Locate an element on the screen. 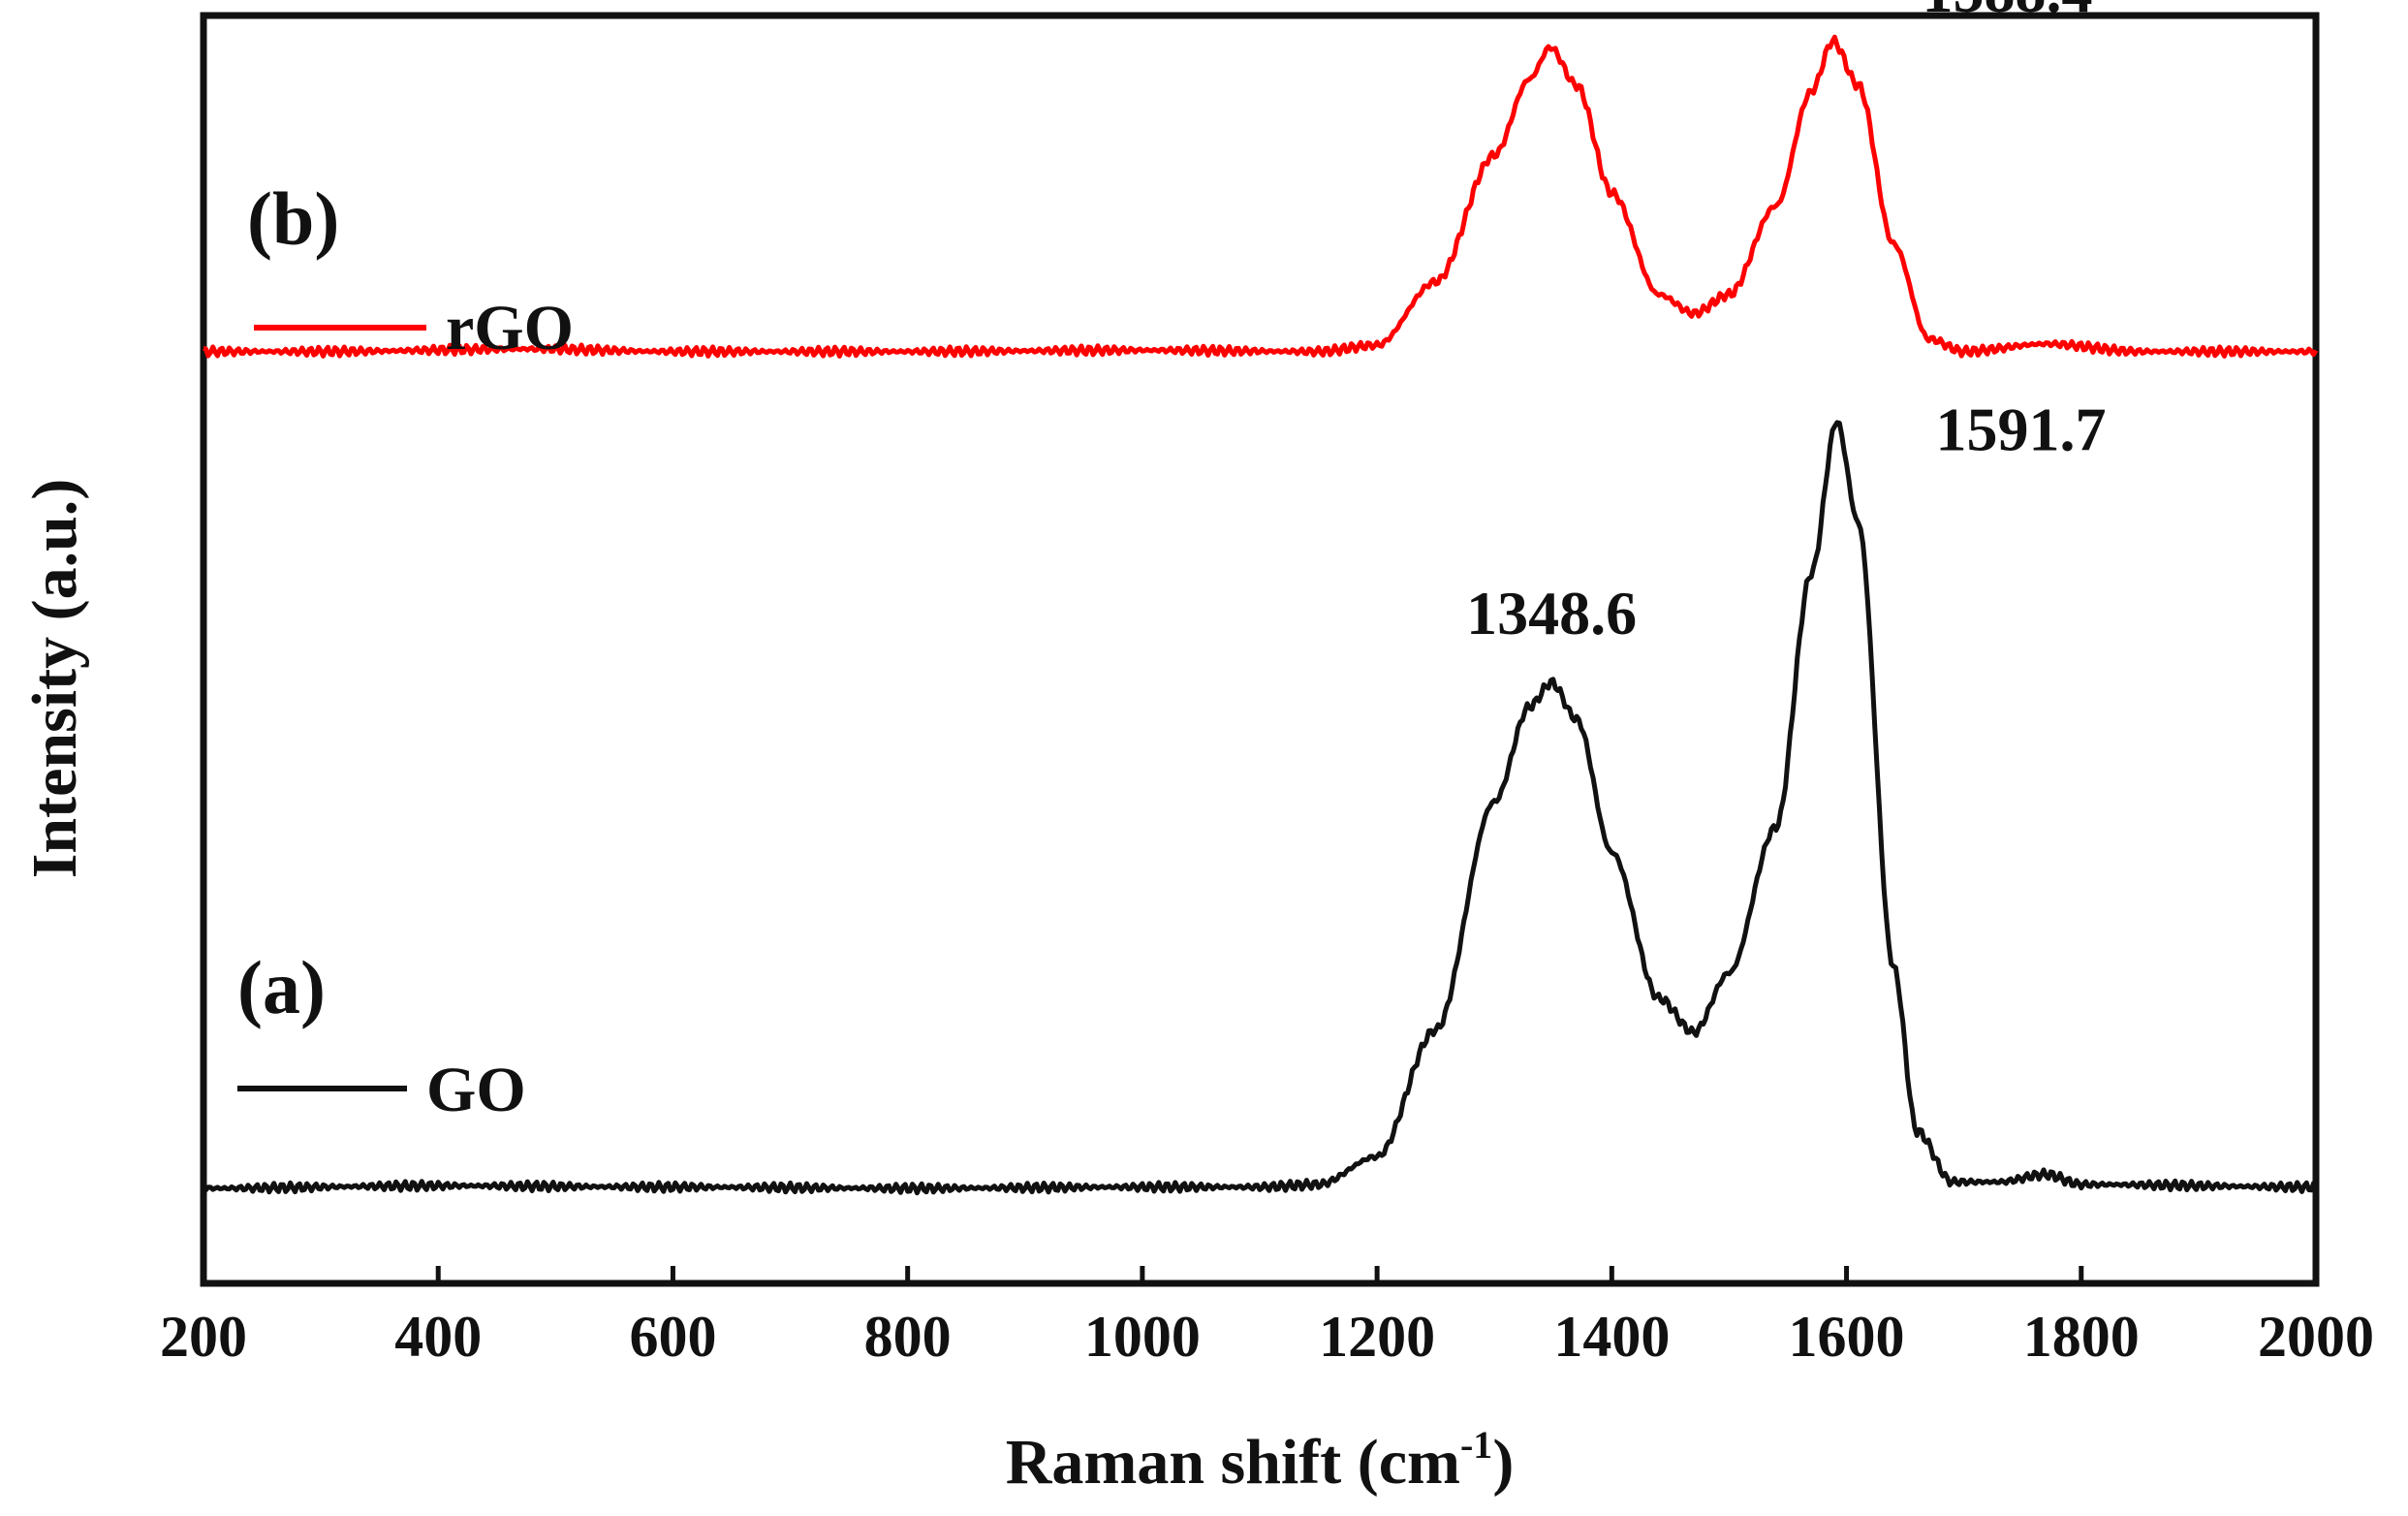 The image size is (2408, 1516). x-tick-label: 2000 is located at coordinates (2316, 1337).